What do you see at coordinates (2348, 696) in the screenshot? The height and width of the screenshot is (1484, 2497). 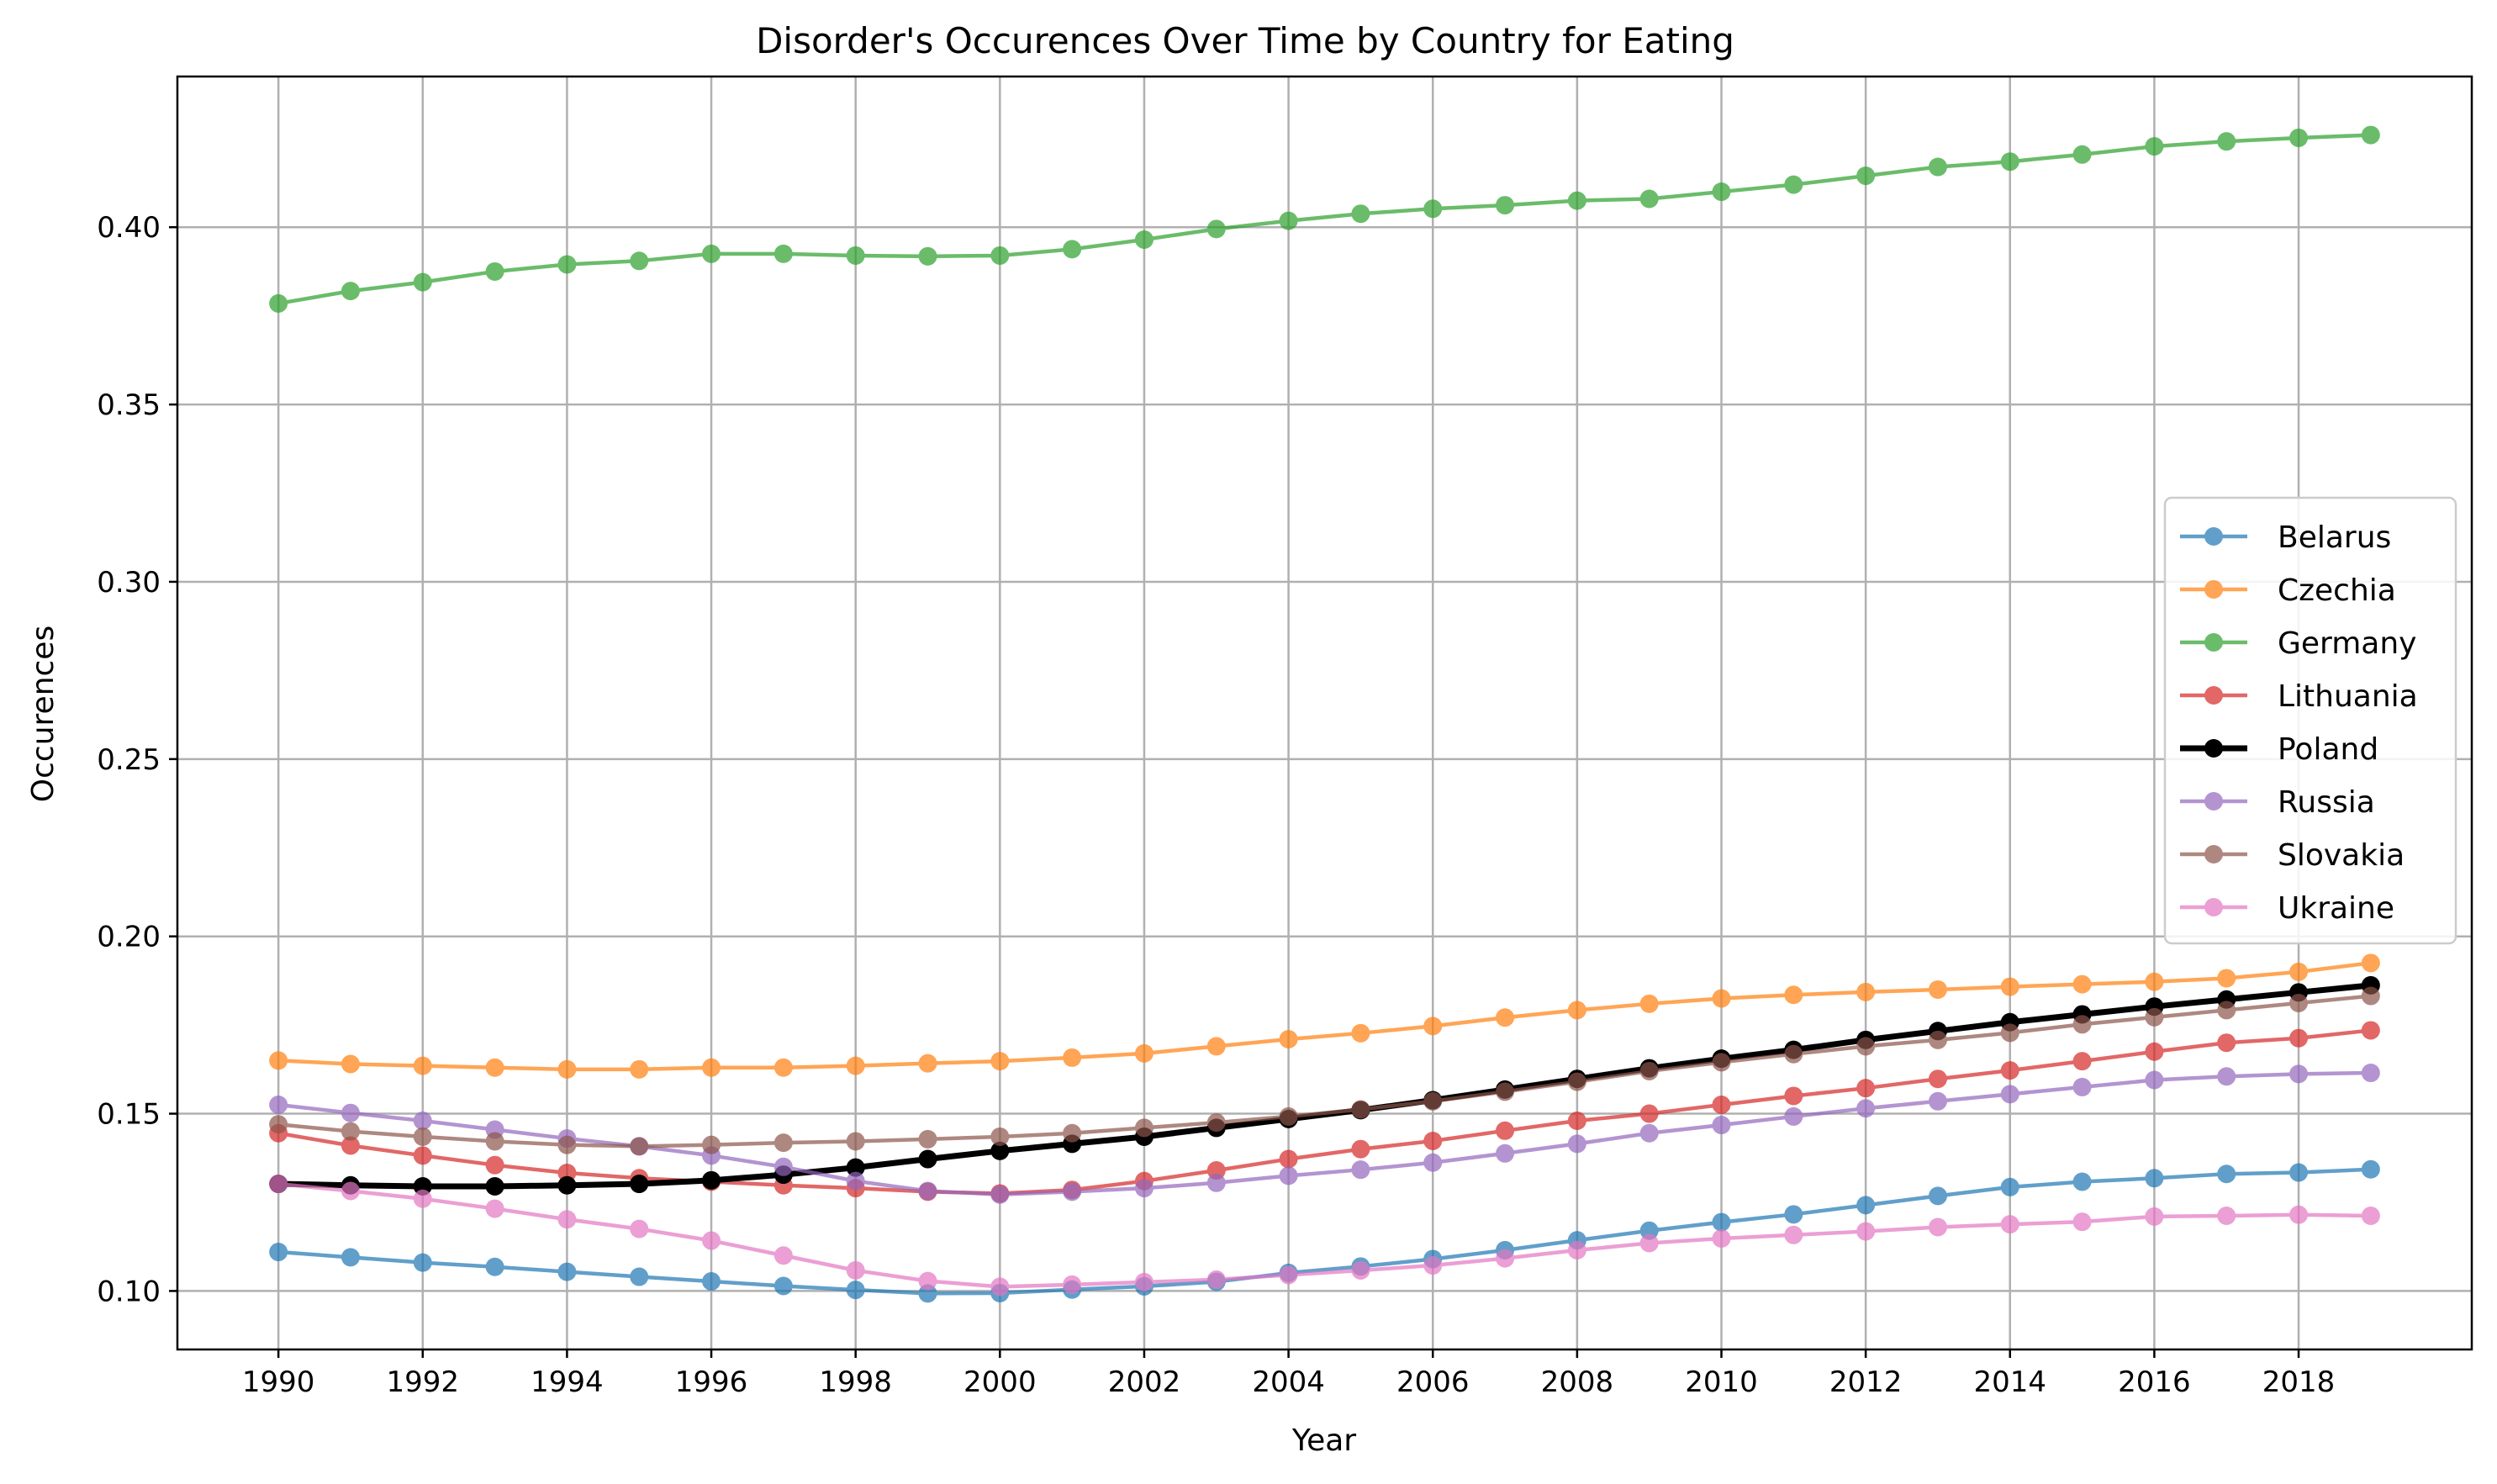 I see `legend-label: Lithuania` at bounding box center [2348, 696].